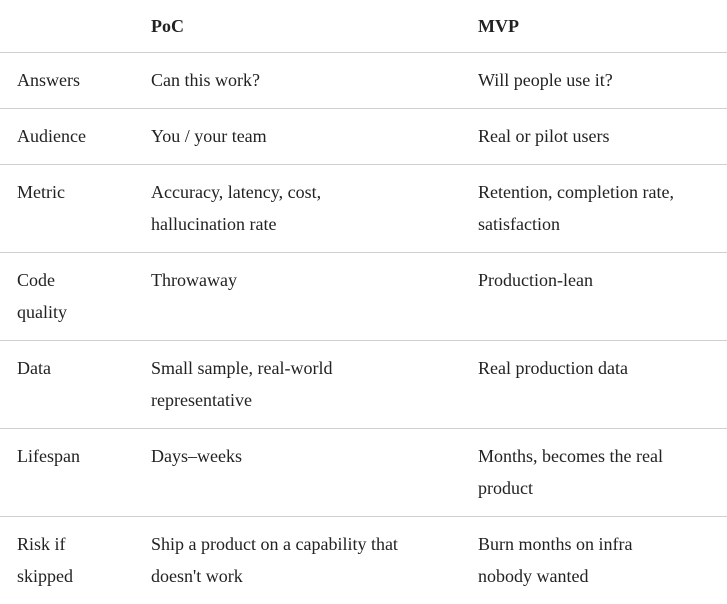 The image size is (727, 604). Describe the element at coordinates (75, 385) in the screenshot. I see `row-label: Data` at that location.